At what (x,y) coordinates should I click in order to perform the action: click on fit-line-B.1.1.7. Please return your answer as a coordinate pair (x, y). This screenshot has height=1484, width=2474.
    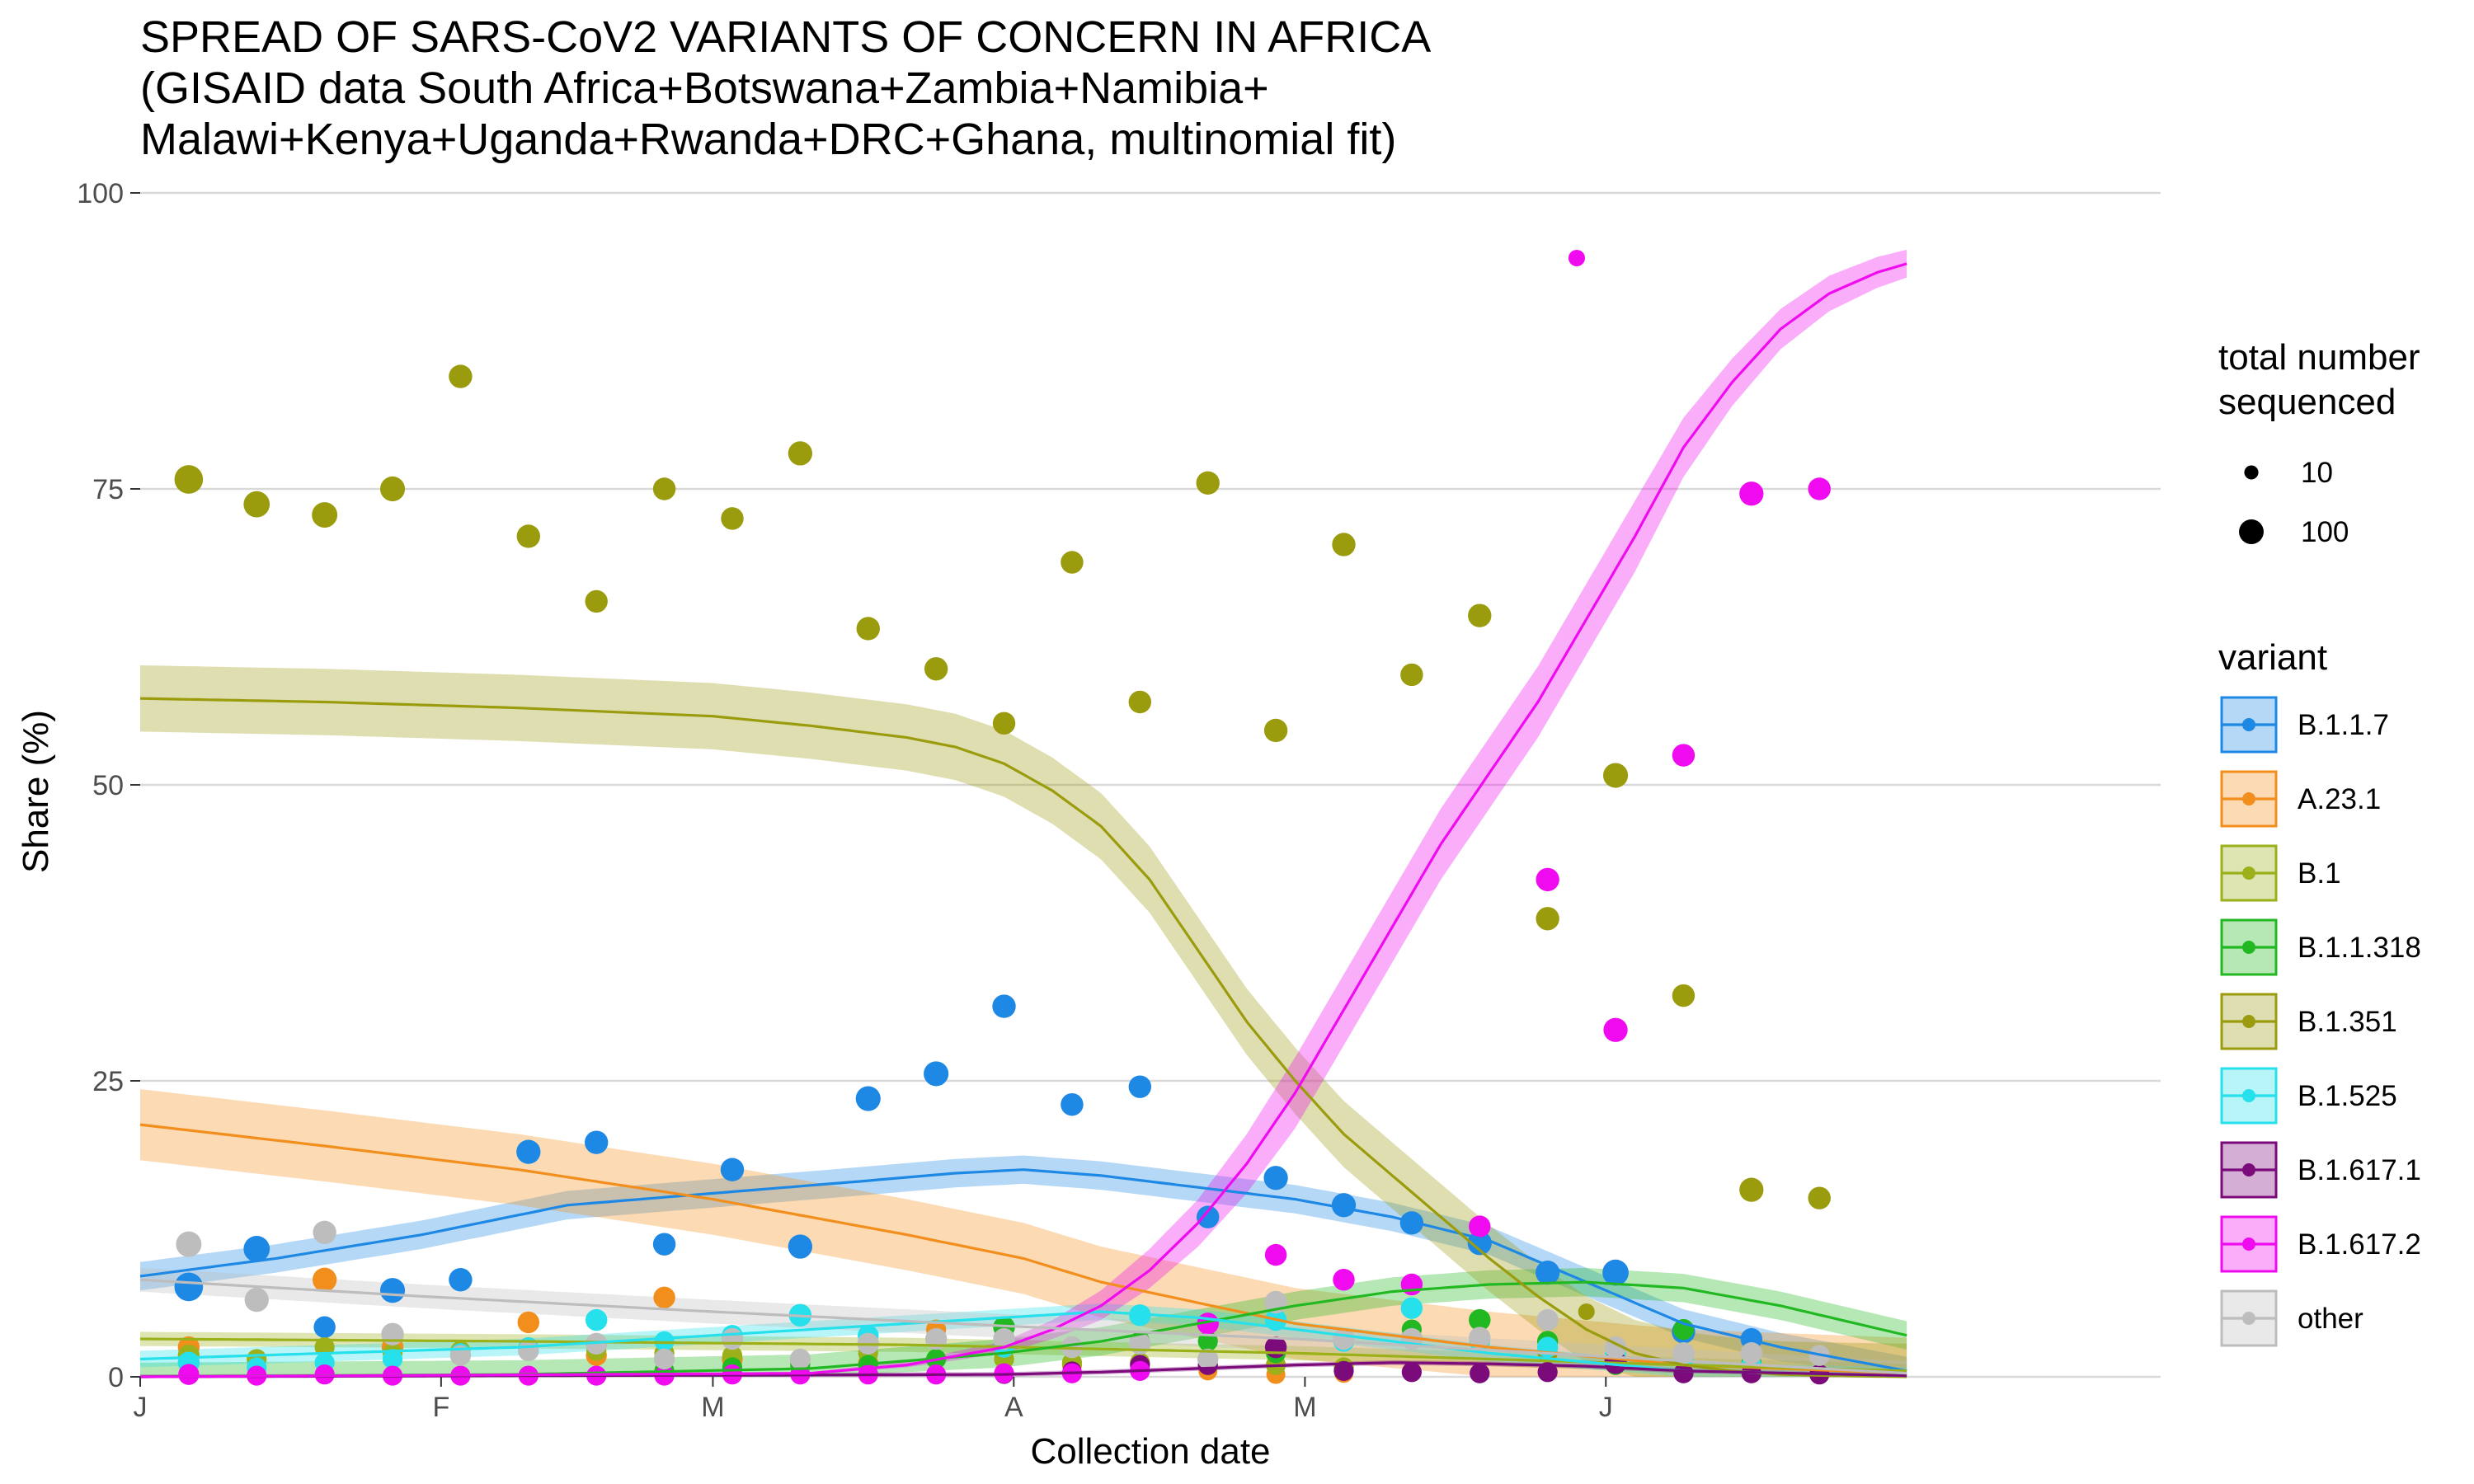
    Looking at the image, I should click on (1023, 1270).